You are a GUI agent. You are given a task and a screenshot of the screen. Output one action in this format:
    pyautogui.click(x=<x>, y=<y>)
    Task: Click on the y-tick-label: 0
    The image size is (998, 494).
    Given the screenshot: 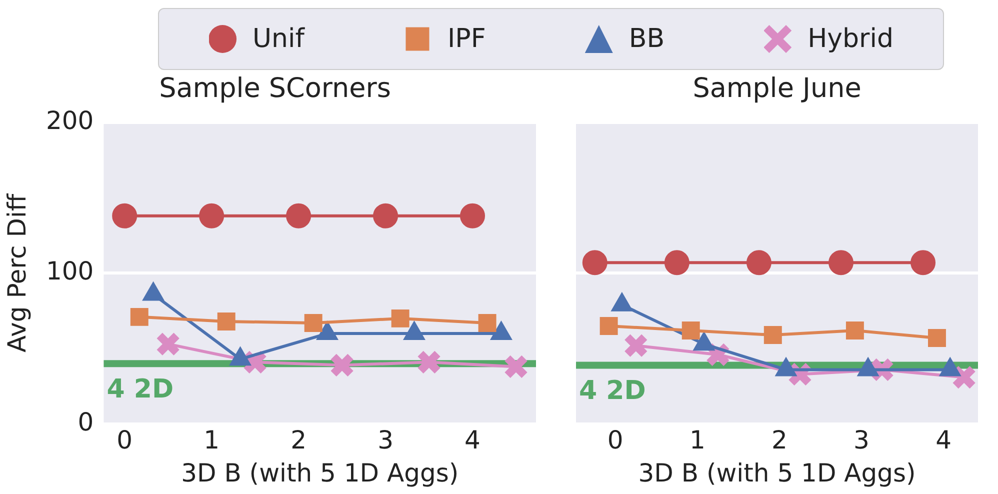 What is the action you would take?
    pyautogui.click(x=86, y=422)
    